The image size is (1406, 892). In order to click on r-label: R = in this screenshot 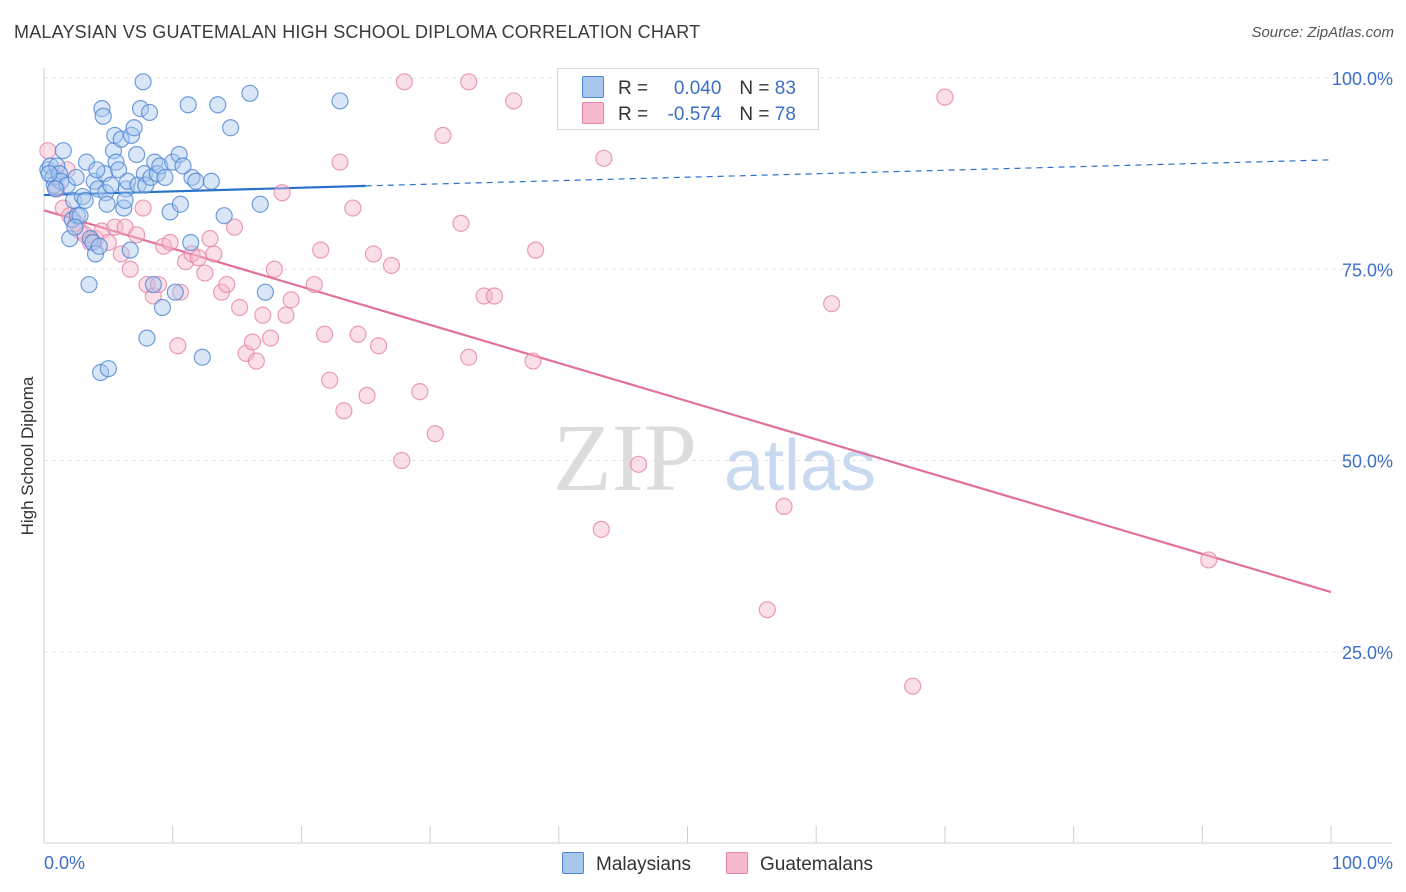, I will do `click(633, 88)`.